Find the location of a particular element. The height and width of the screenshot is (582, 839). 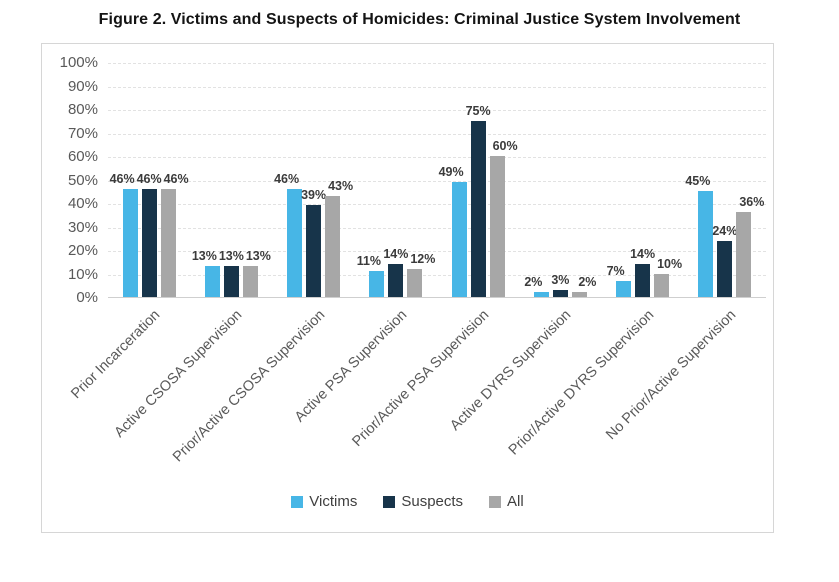

legend-item-victims: Victims is located at coordinates (324, 501).